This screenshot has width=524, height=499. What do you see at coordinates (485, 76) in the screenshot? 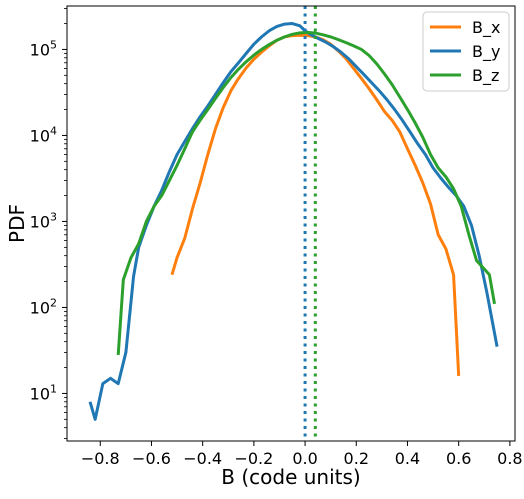
I see `legend-label-b-z: B_z` at bounding box center [485, 76].